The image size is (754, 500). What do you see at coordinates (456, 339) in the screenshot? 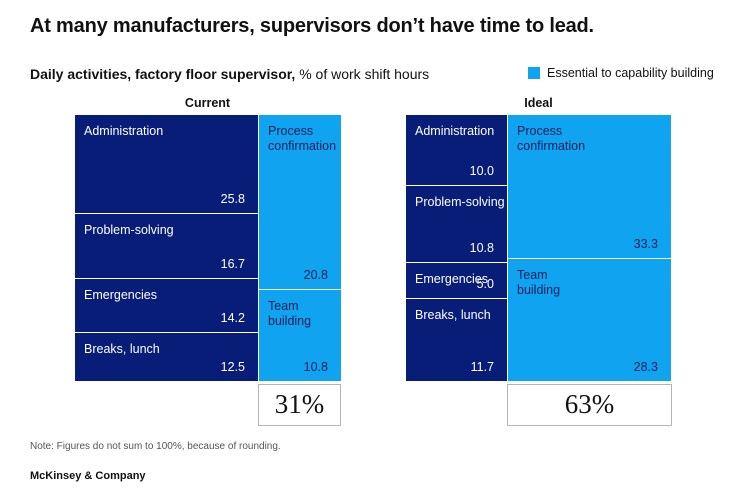
I see `tile-ideal-breaks-lunch: Breaks, lunch 11.7` at bounding box center [456, 339].